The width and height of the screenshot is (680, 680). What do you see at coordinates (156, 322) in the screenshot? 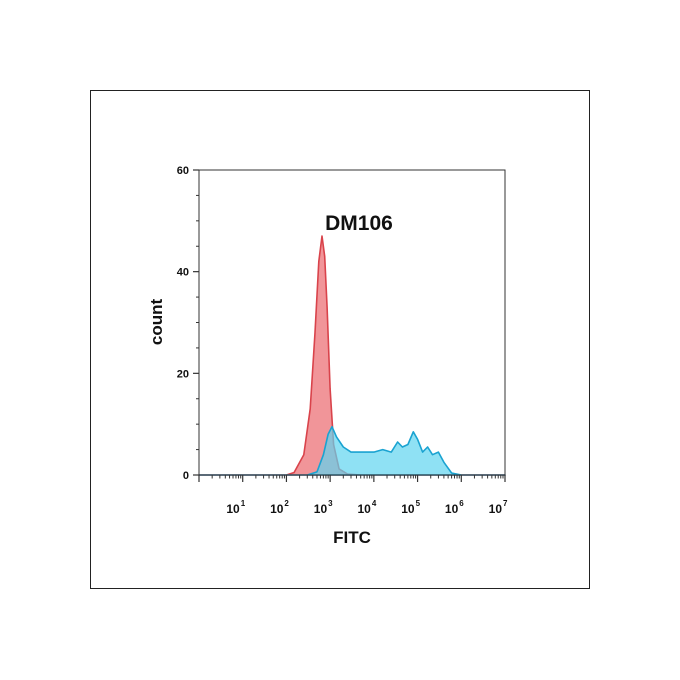
I see `y-axis-title: count` at bounding box center [156, 322].